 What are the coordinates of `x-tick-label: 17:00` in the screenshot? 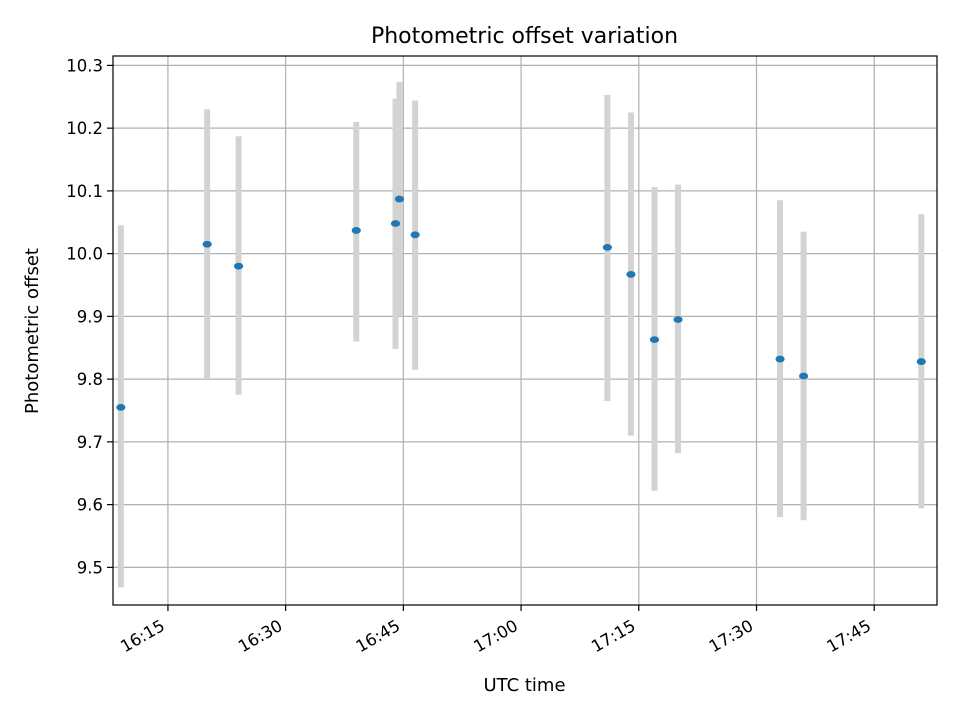 It's located at (495, 636).